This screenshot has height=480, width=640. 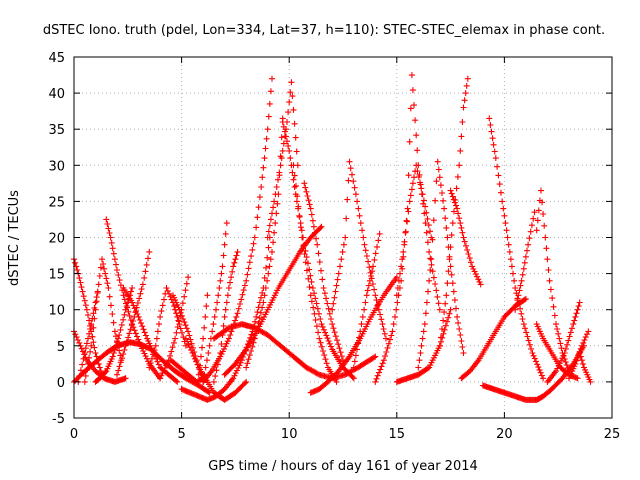 I want to click on y-tick-label: 5, so click(x=61, y=347).